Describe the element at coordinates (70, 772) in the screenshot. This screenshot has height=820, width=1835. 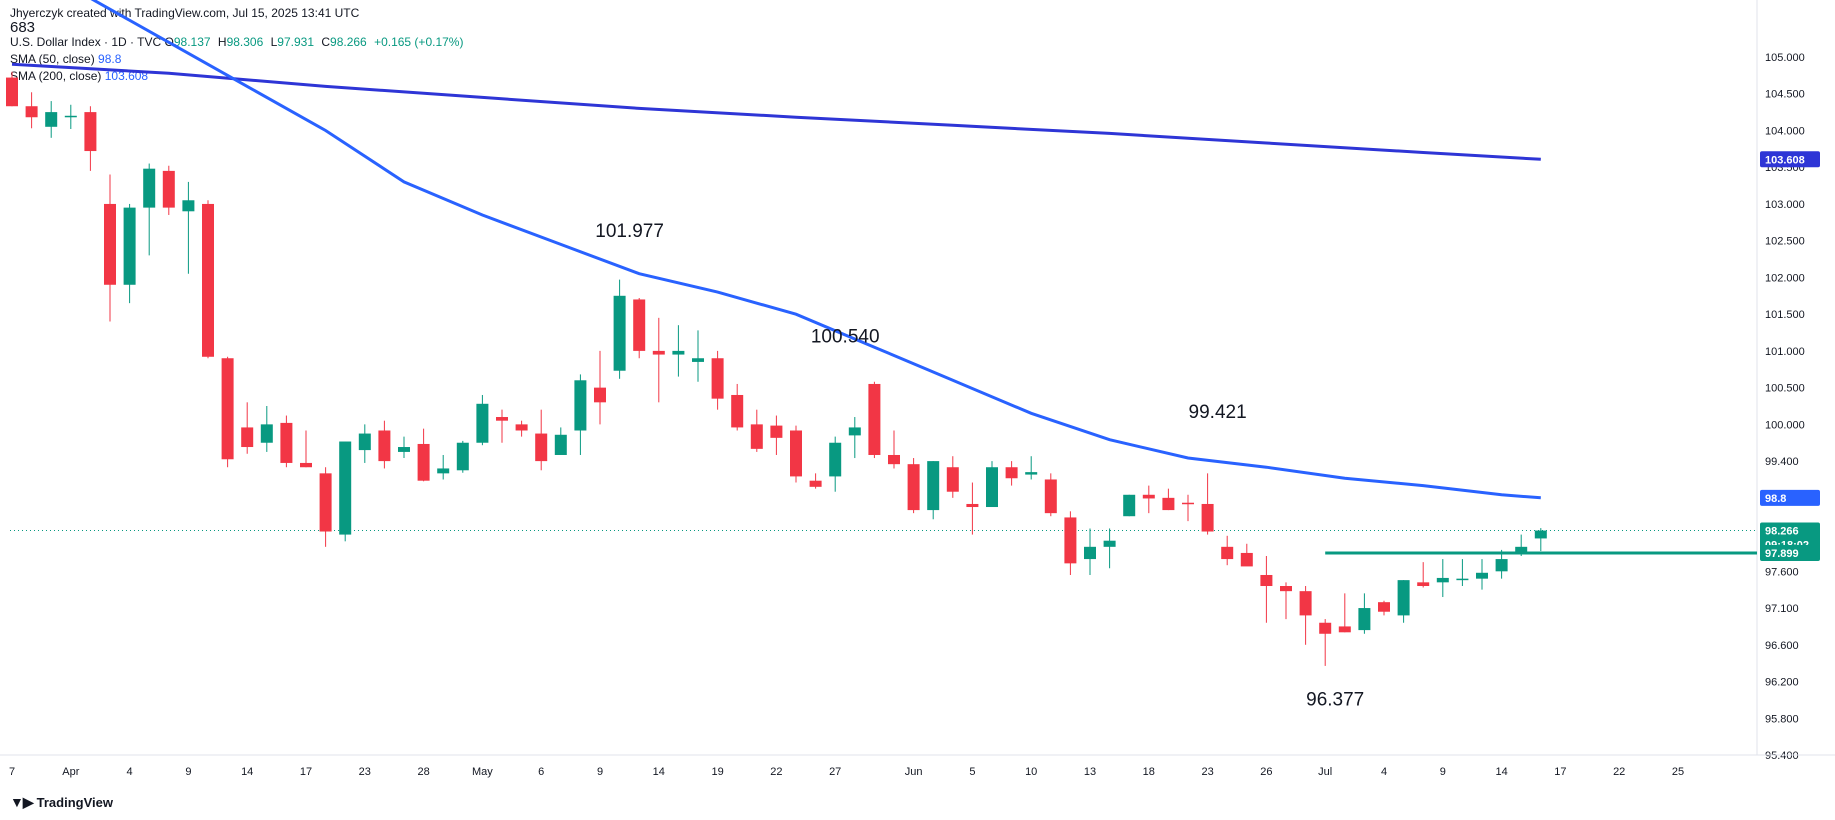
I see `time-tick-label: Apr` at that location.